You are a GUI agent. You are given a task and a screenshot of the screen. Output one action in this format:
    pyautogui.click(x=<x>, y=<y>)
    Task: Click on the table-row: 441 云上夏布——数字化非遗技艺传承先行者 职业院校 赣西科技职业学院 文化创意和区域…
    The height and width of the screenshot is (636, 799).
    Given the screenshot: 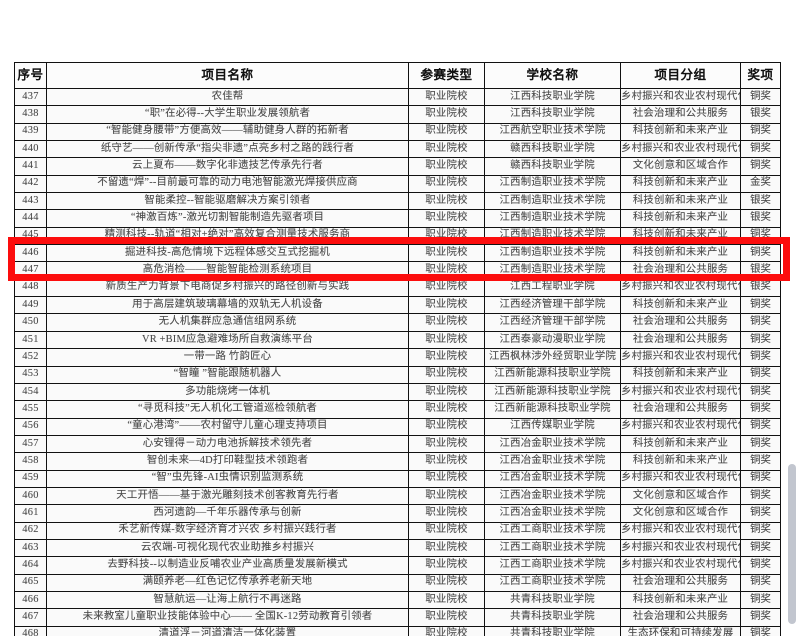 What is the action you would take?
    pyautogui.click(x=397, y=166)
    